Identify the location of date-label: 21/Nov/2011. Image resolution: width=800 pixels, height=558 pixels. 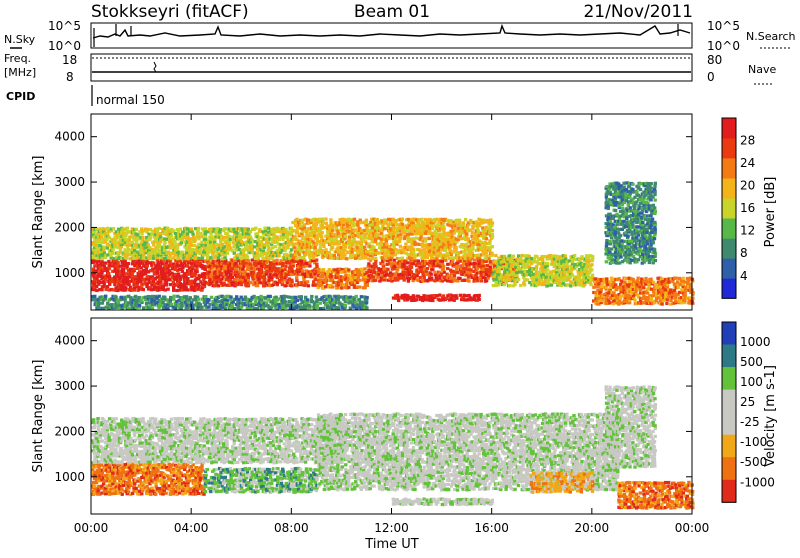
(638, 12).